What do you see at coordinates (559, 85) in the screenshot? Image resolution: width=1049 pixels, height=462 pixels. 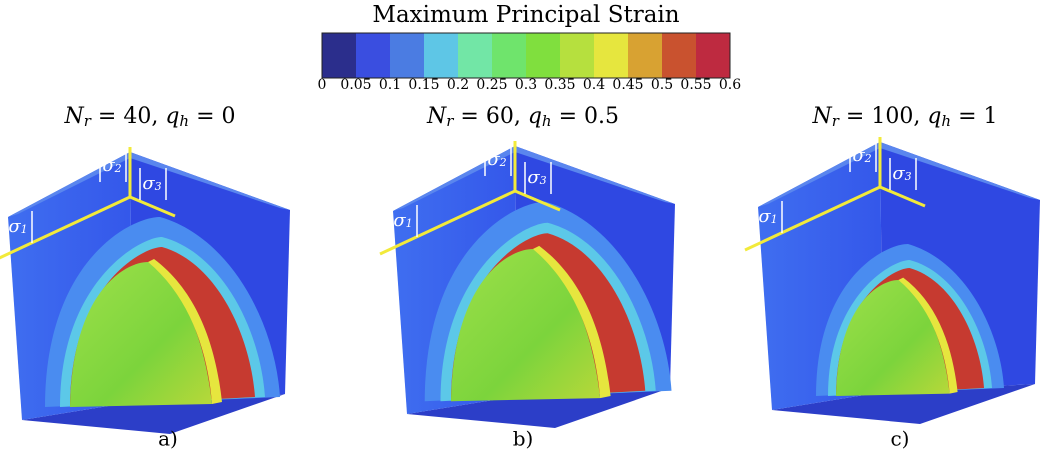 I see `colorbar-tick-label: 0.35` at bounding box center [559, 85].